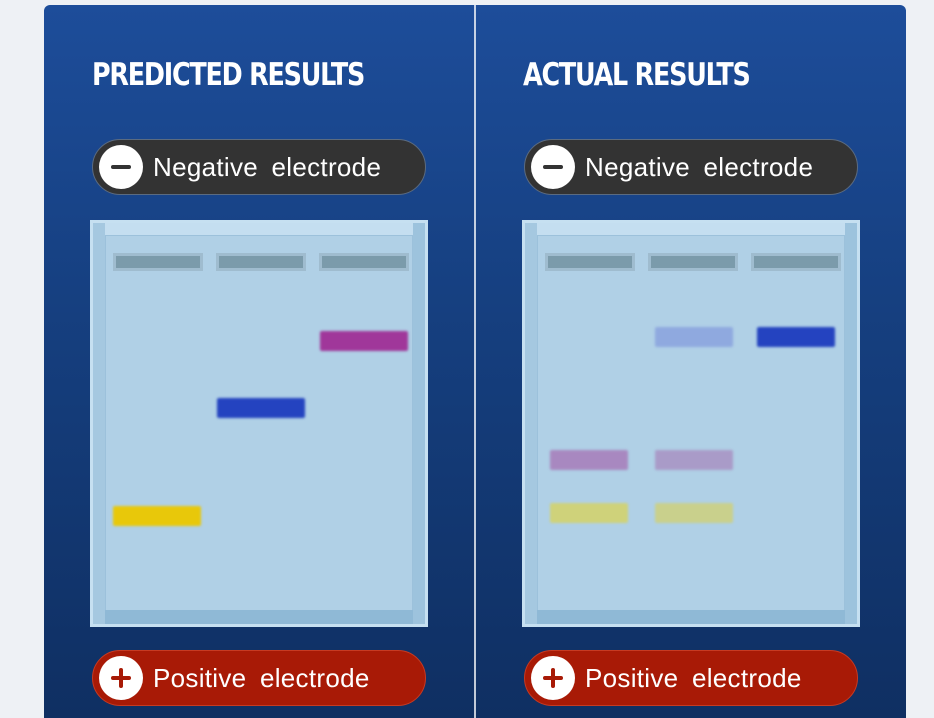  I want to click on panel-divider, so click(475, 361).